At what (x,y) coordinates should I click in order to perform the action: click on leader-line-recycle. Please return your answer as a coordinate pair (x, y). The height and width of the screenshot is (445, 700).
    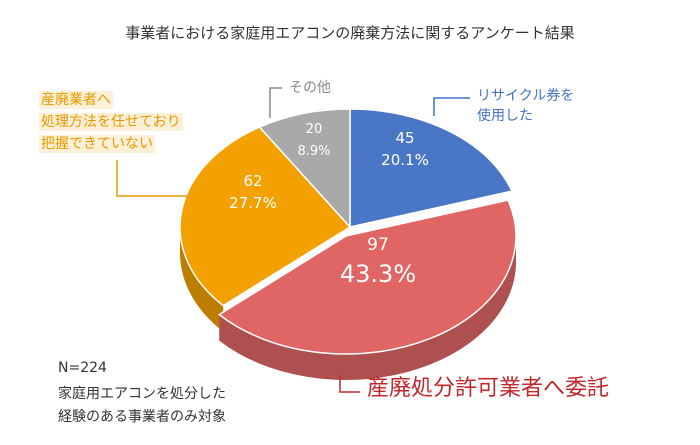
    Looking at the image, I should click on (451, 106).